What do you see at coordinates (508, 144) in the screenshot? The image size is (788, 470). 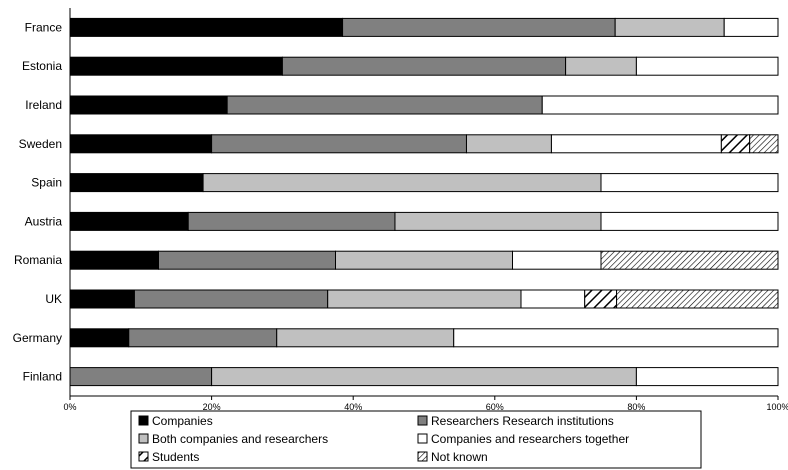 I see `bar-sweden-both-companies-and-researchers` at bounding box center [508, 144].